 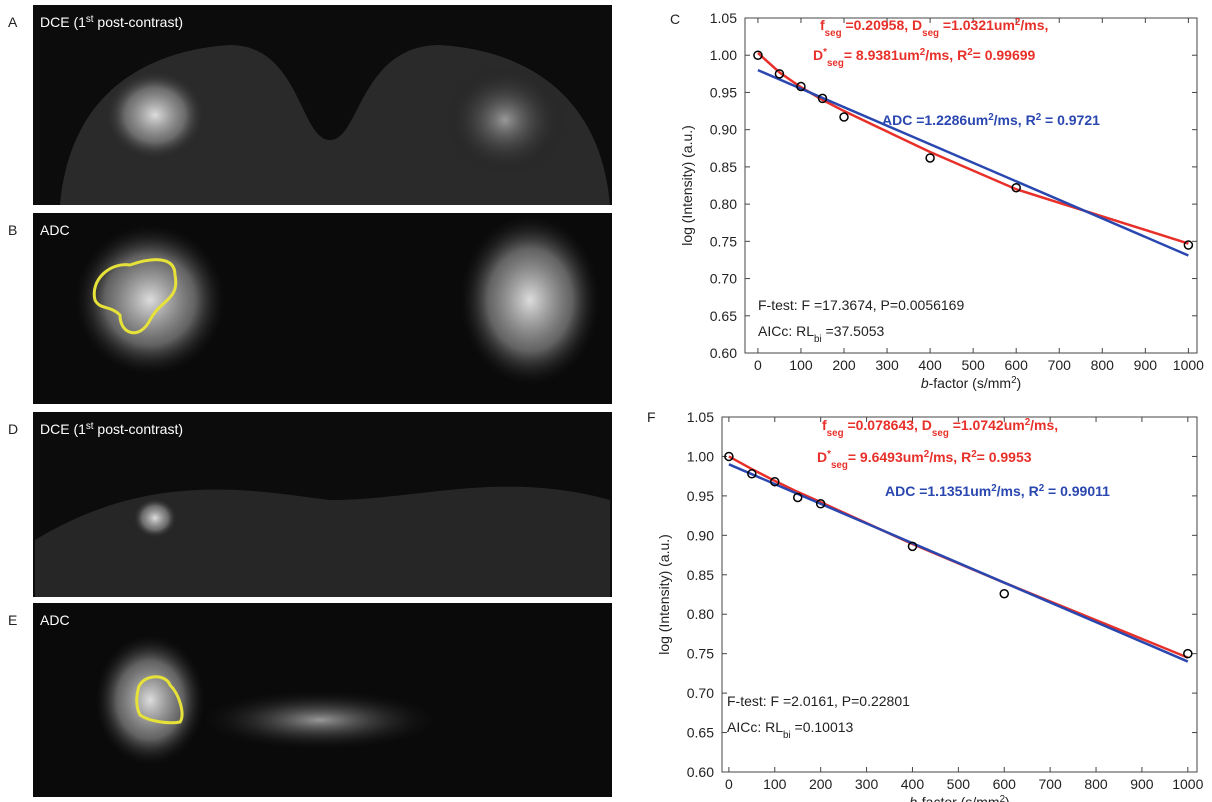 I want to click on text-run: = 0.9953, so click(x=1004, y=457).